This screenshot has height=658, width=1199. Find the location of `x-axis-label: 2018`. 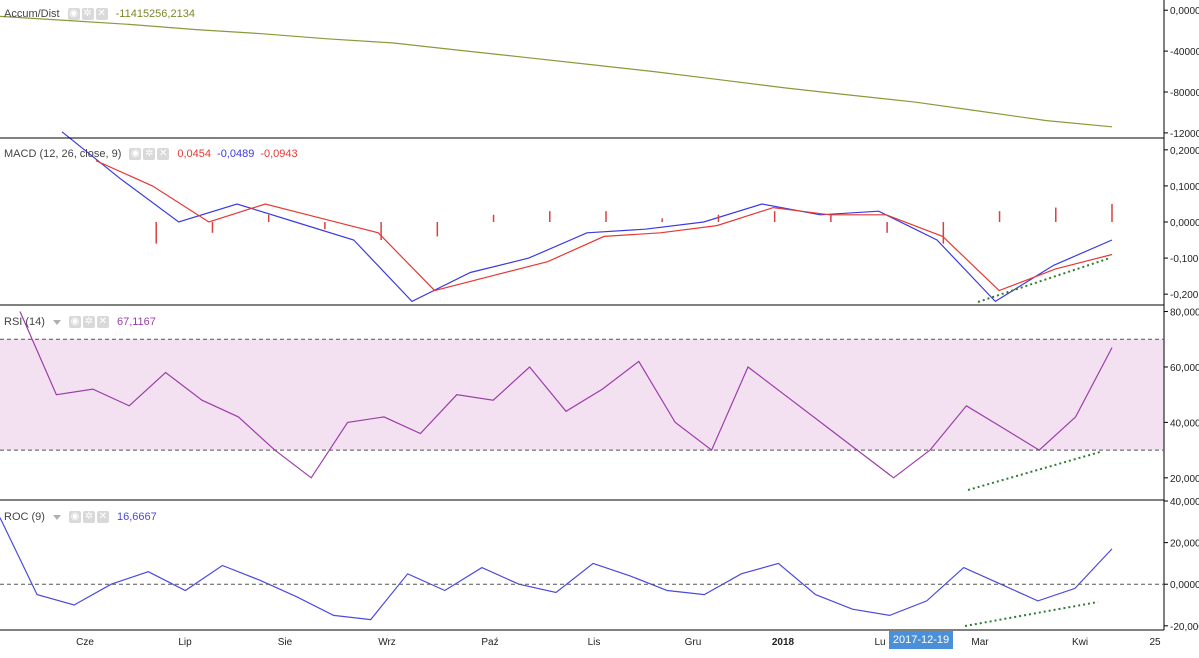

x-axis-label: 2018 is located at coordinates (783, 642).